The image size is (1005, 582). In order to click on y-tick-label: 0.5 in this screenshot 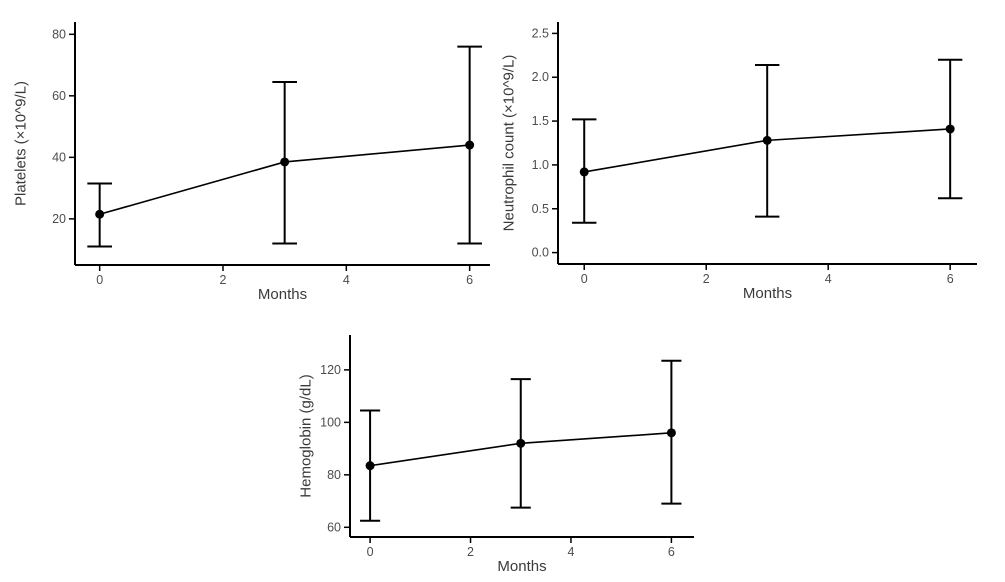, I will do `click(540, 209)`.